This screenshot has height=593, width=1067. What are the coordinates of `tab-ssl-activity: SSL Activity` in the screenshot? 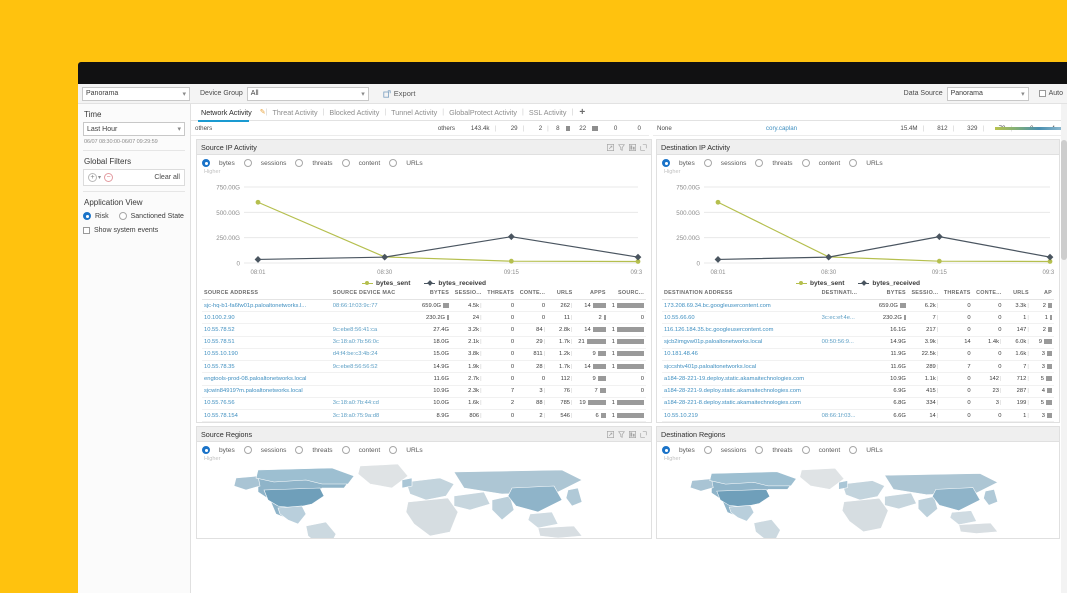 It's located at (547, 112).